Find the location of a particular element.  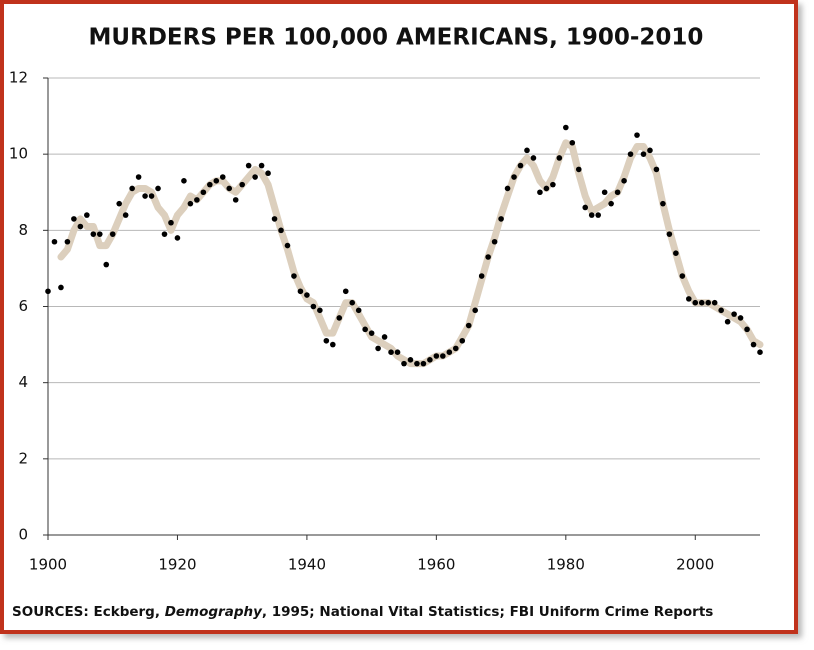

y-tick-label: 8 is located at coordinates (23, 230).